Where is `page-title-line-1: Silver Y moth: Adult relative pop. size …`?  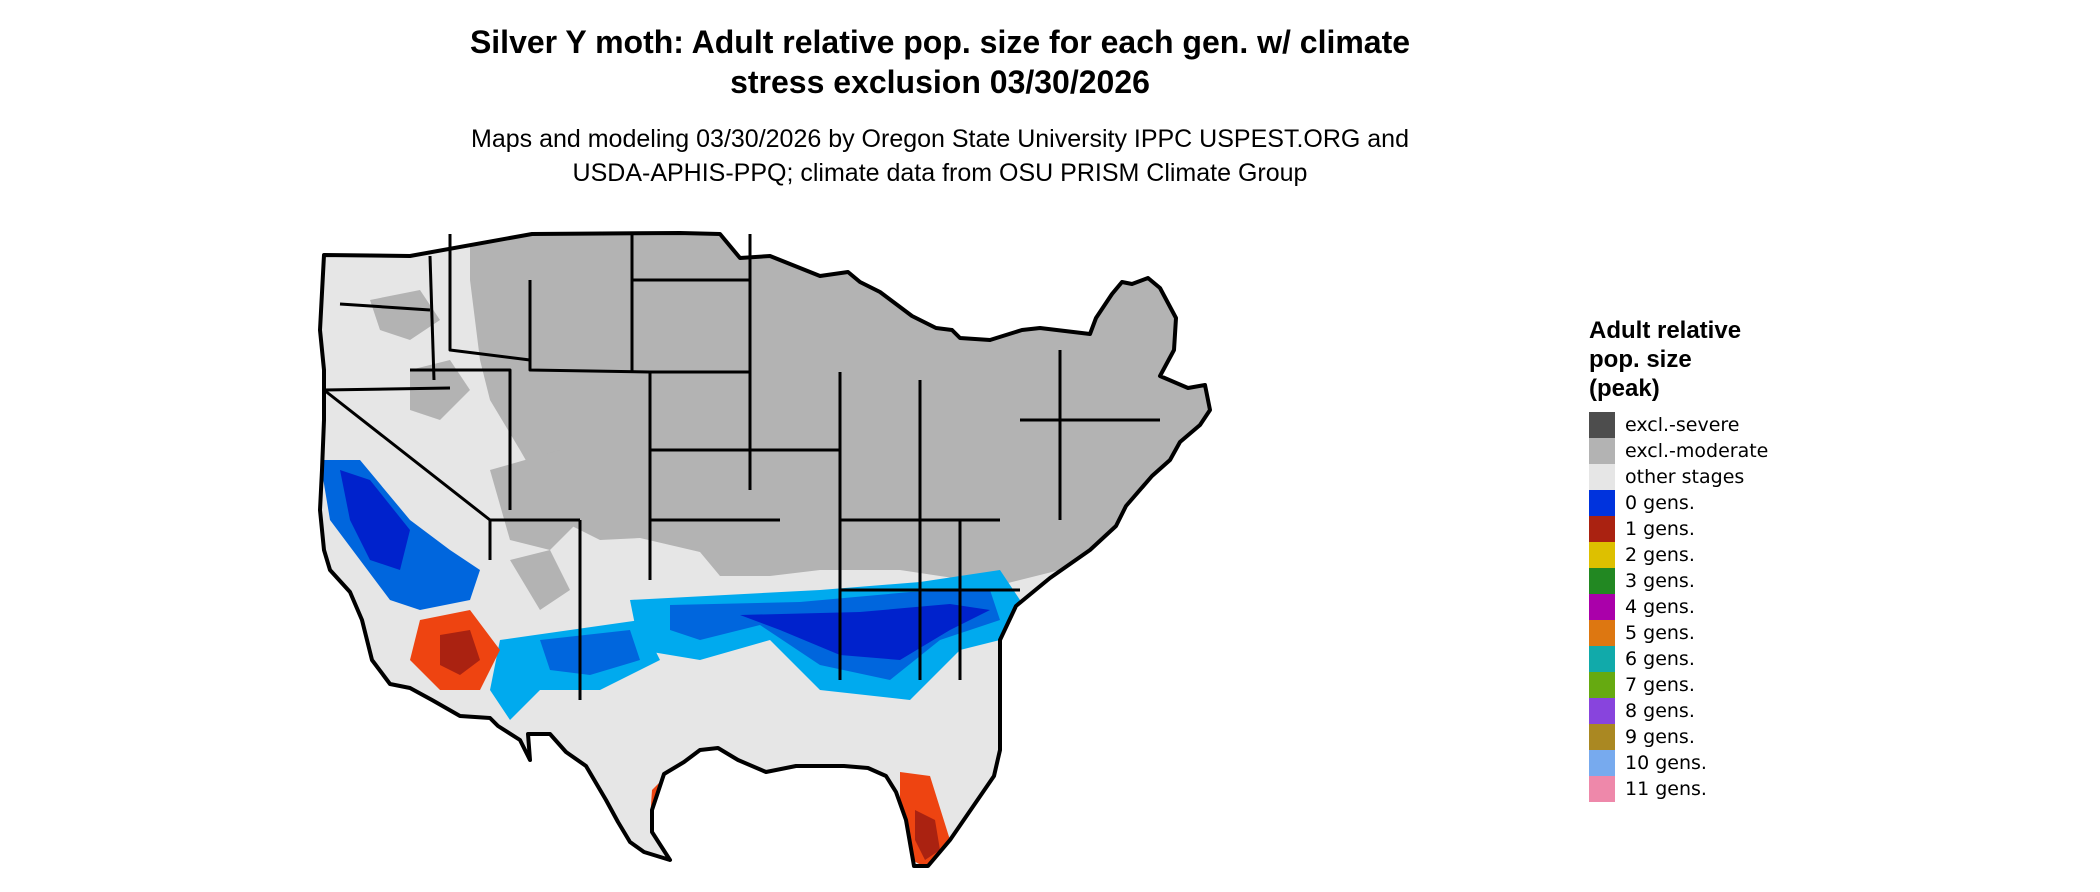 page-title-line-1: Silver Y moth: Adult relative pop. size … is located at coordinates (940, 42).